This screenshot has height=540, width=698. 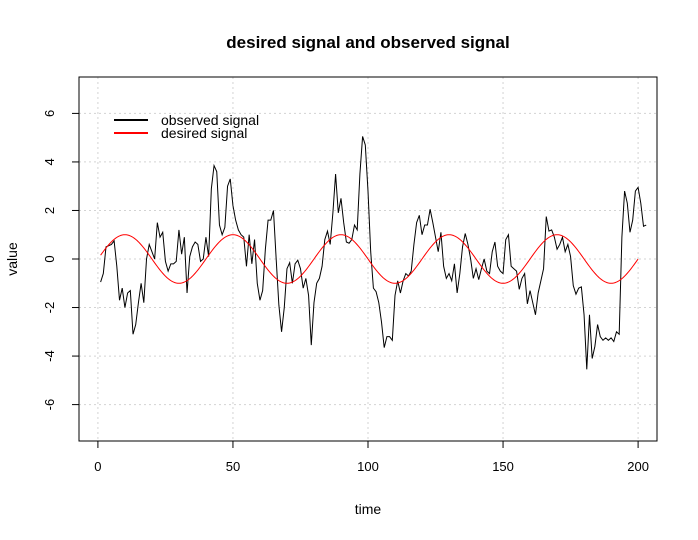 I want to click on x-axis: 0 50 100 150 200, so click(x=371, y=457).